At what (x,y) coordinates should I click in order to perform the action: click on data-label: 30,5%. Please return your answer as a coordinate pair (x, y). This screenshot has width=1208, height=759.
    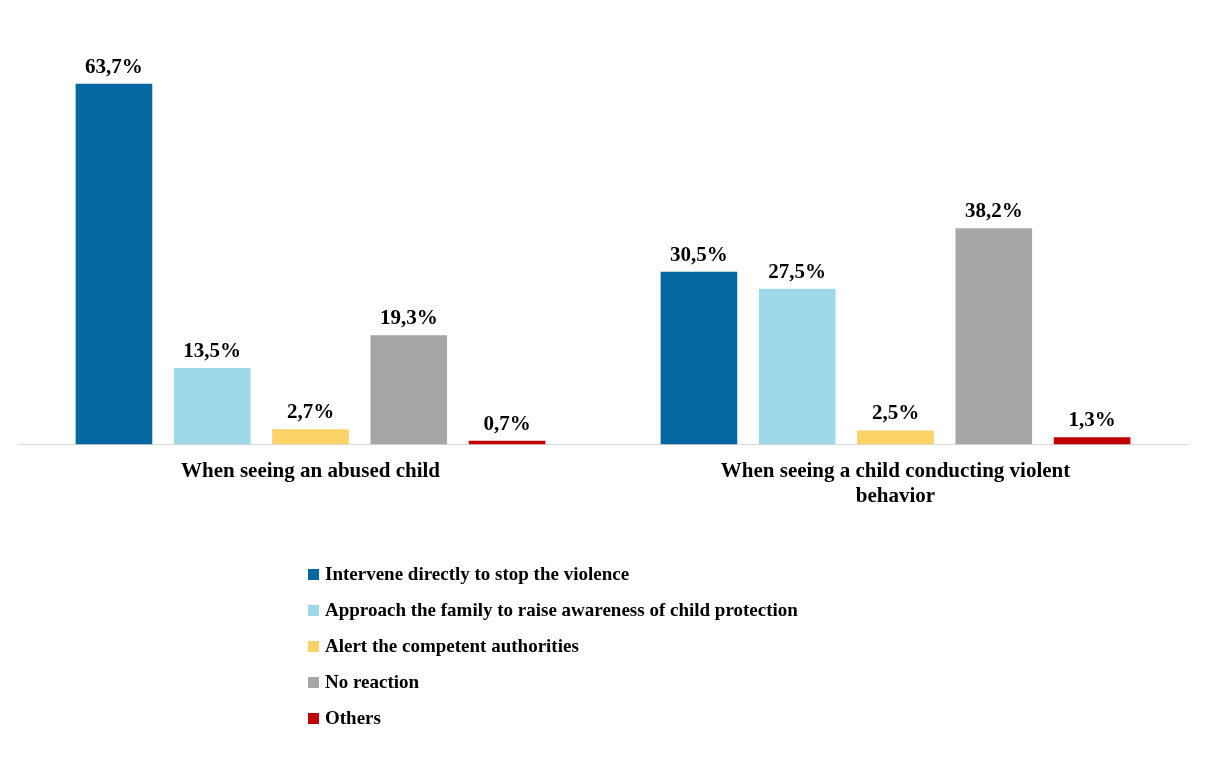
    Looking at the image, I should click on (699, 253).